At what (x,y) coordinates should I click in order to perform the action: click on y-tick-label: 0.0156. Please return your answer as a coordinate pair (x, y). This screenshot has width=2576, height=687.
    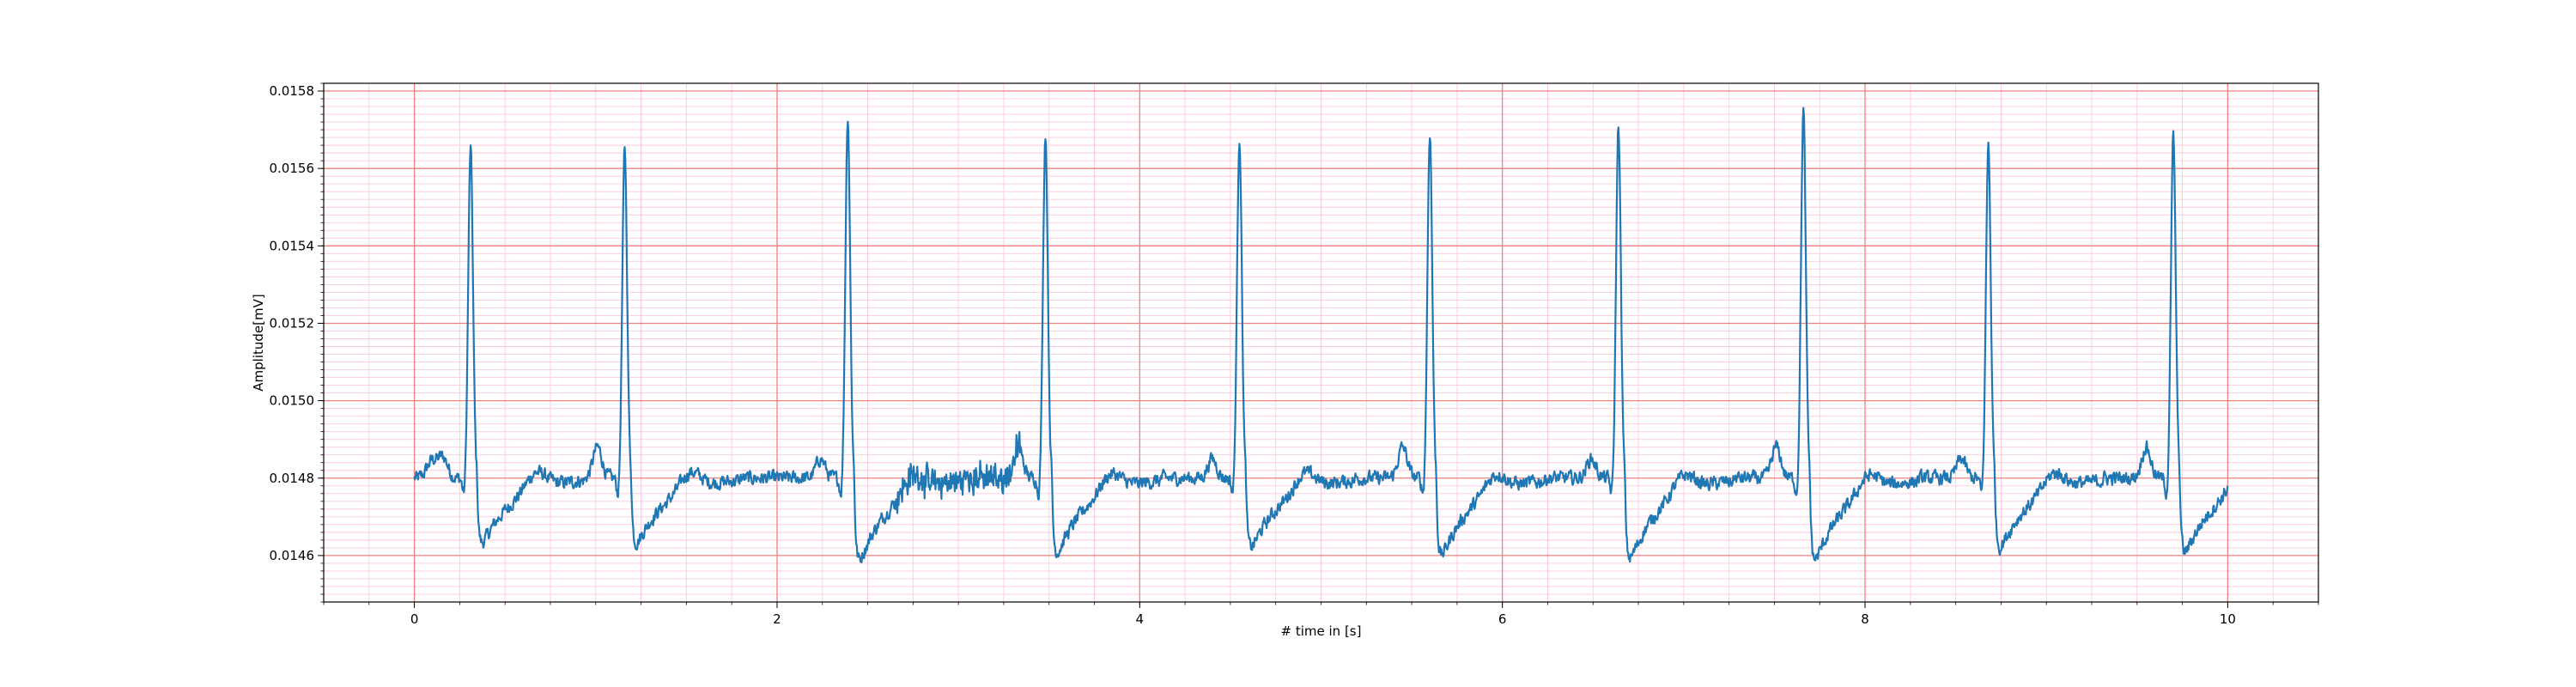
    Looking at the image, I should click on (292, 168).